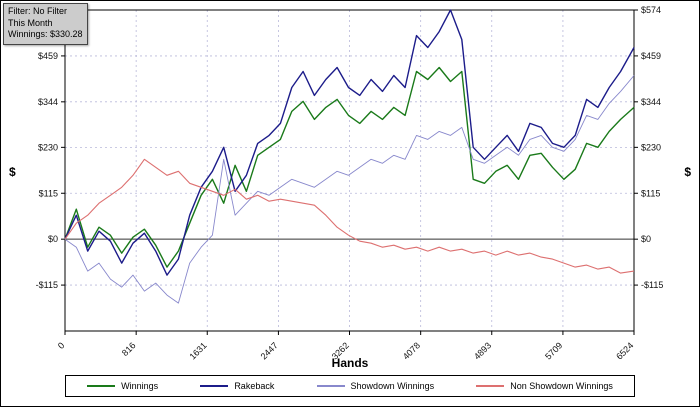 This screenshot has height=407, width=700. Describe the element at coordinates (101, 386) in the screenshot. I see `winnings-line-swatch` at that location.